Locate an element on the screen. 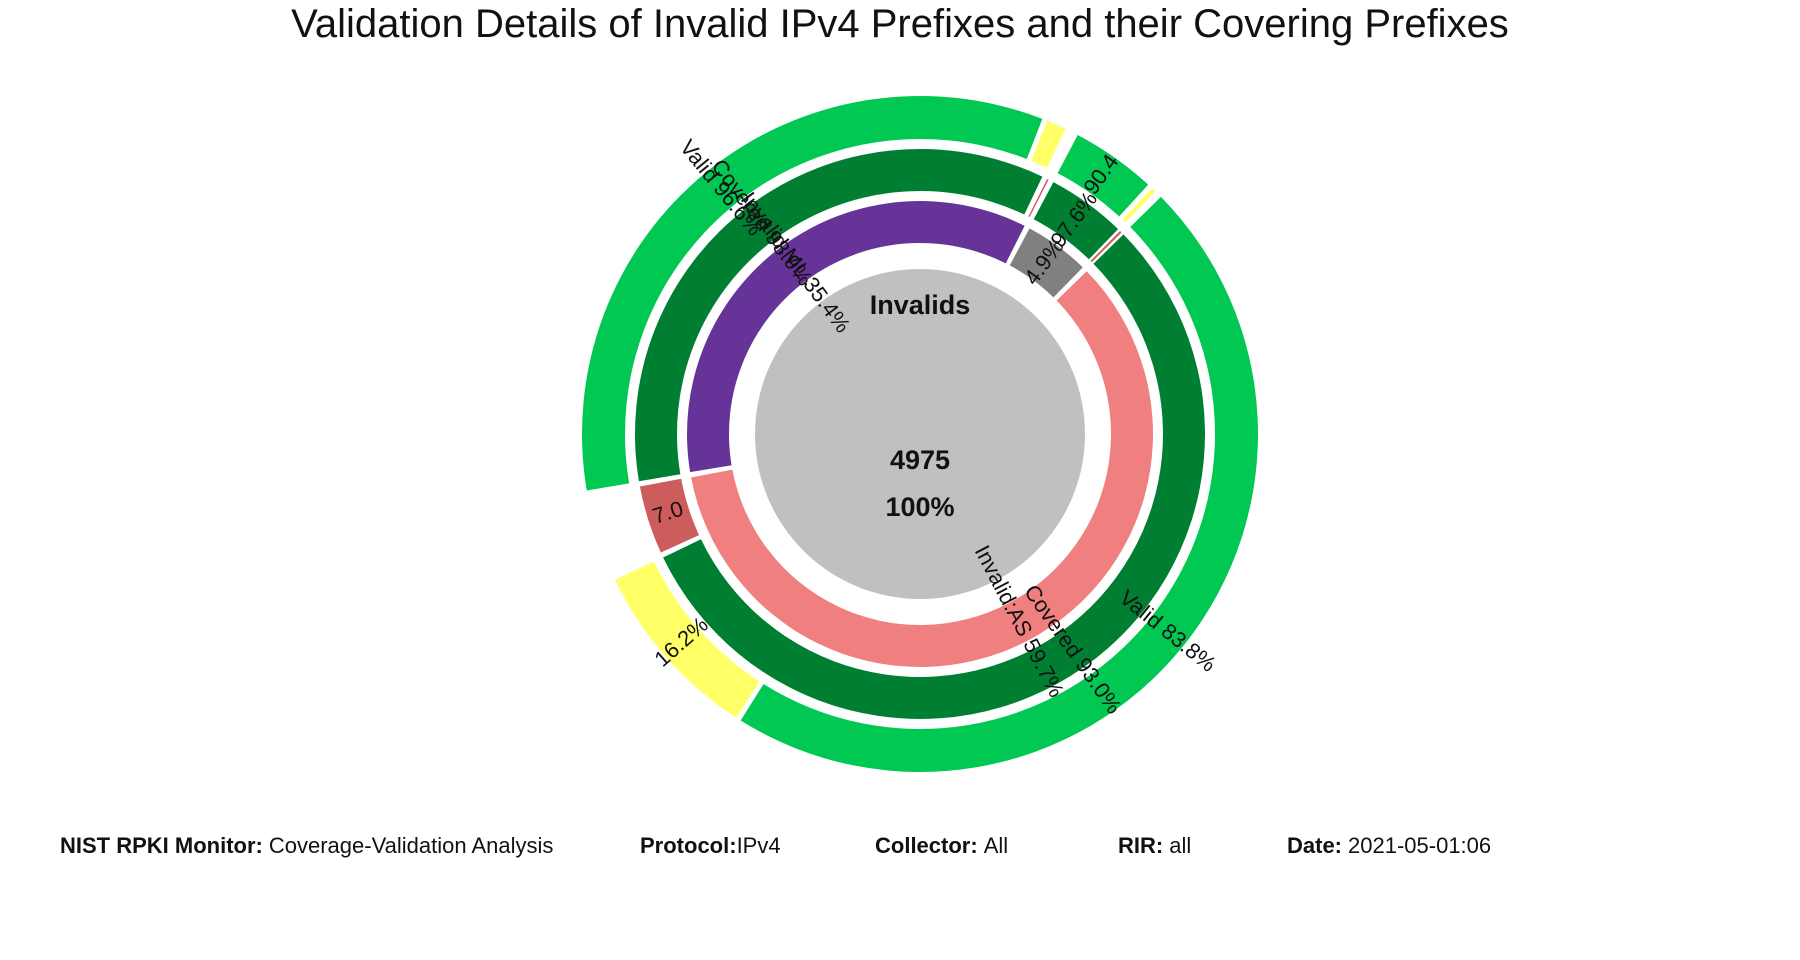 The height and width of the screenshot is (960, 1800). footer-rir: RIR: all is located at coordinates (1154, 846).